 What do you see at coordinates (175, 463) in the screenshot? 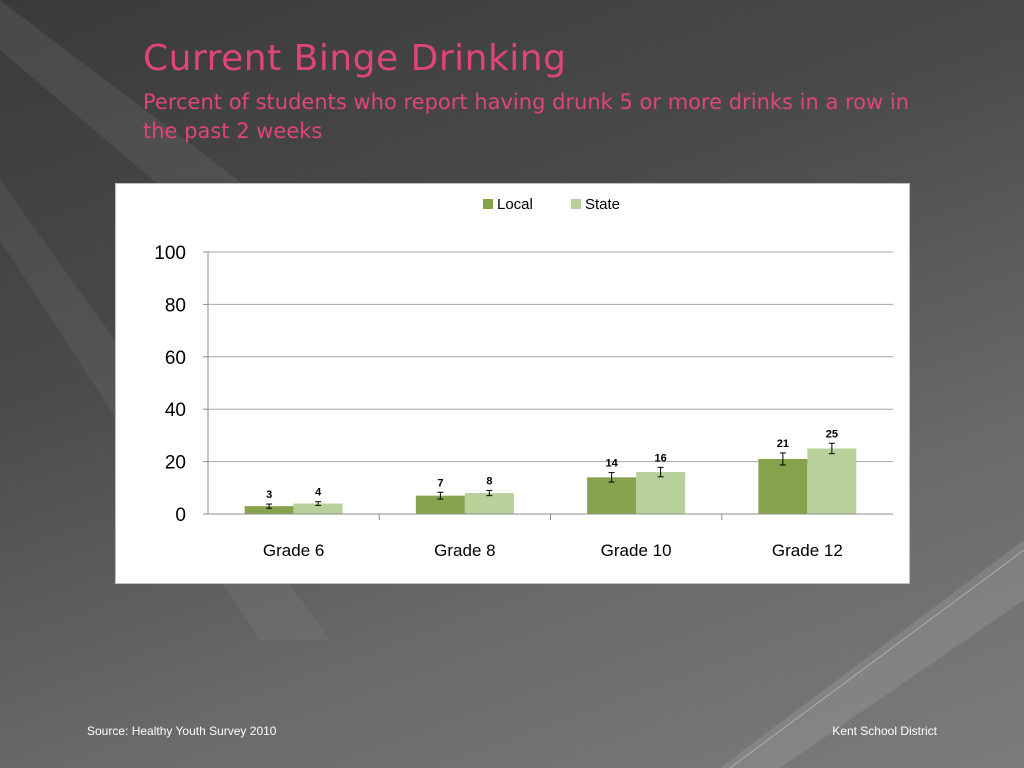
I see `y-tick-label: 20` at bounding box center [175, 463].